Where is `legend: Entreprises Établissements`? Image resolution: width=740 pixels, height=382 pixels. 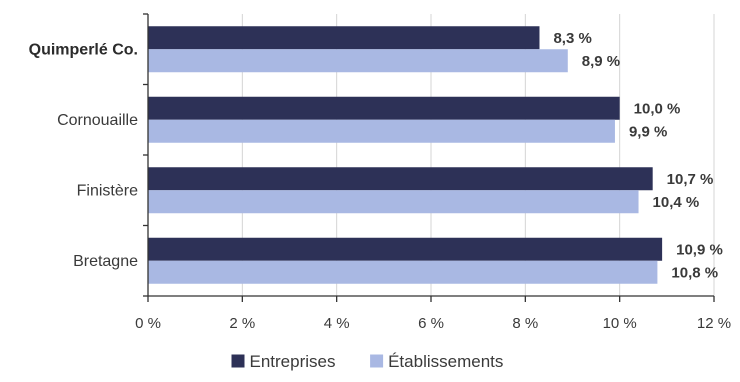
legend: Entreprises Établissements is located at coordinates (367, 361).